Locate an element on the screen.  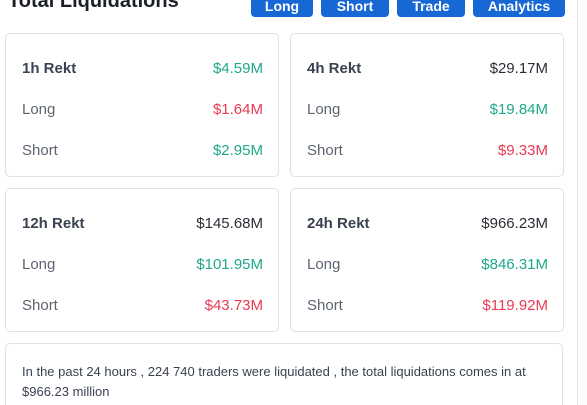
card-title: 24h Rekt is located at coordinates (338, 223).